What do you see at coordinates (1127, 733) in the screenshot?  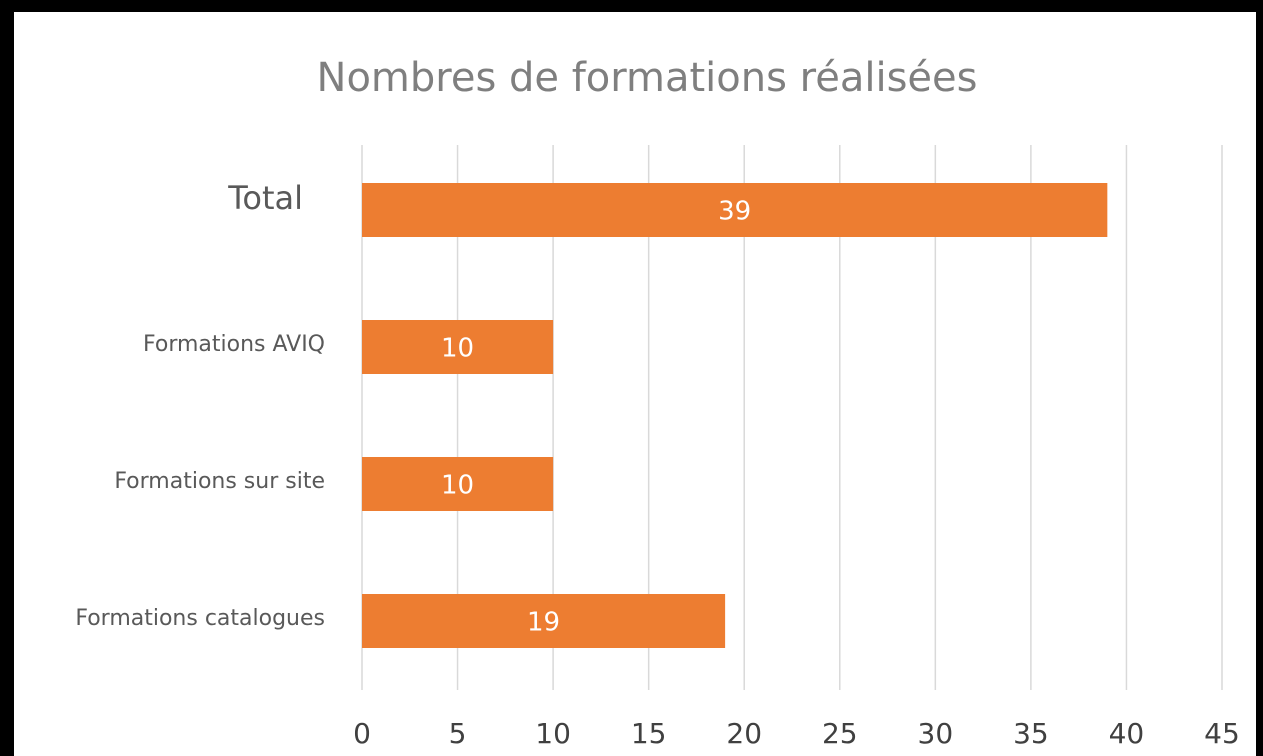 I see `x-tick-label: 40` at bounding box center [1127, 733].